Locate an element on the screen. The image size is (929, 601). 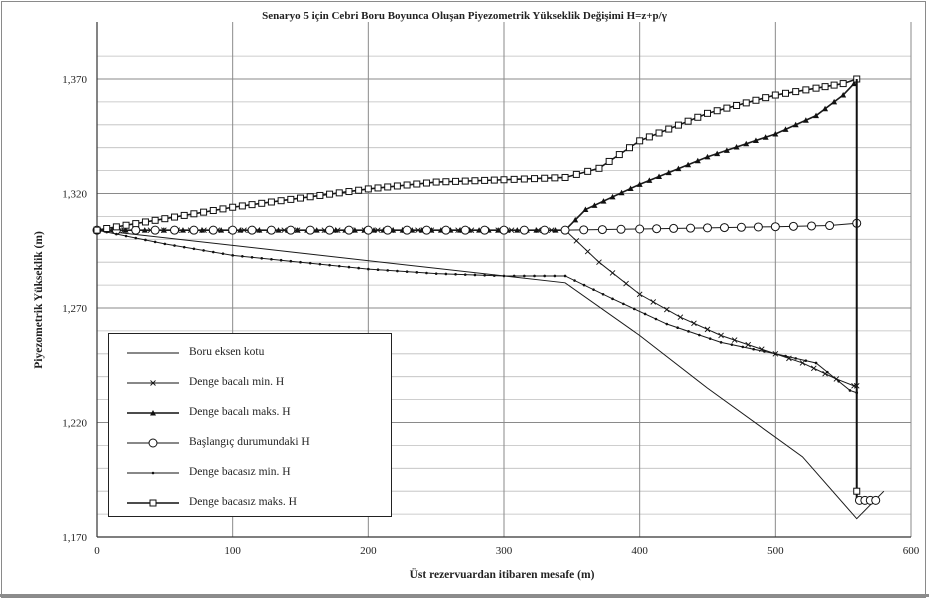
drop-line-path is located at coordinates (866, 290).